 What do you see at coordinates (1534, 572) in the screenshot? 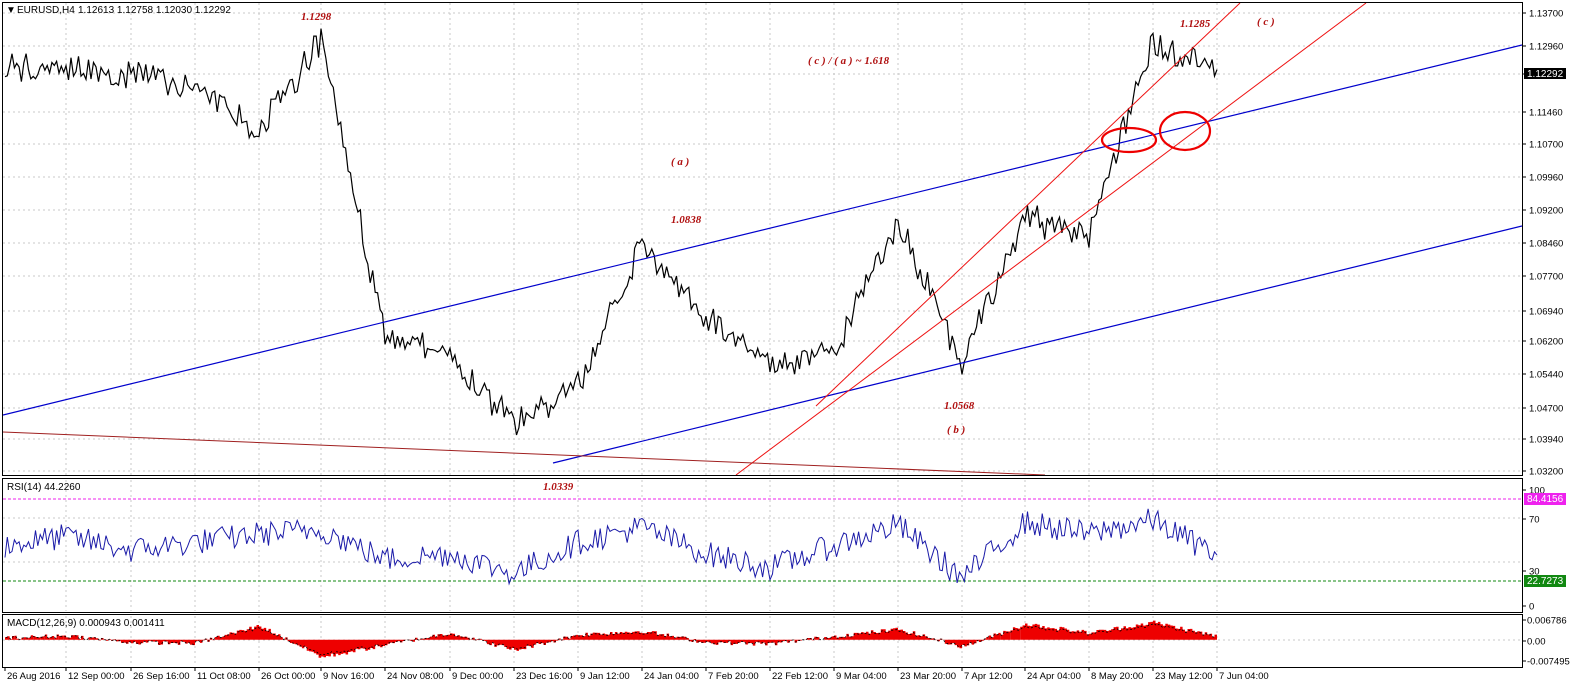
I see `rsi-tick-label: 30` at bounding box center [1534, 572].